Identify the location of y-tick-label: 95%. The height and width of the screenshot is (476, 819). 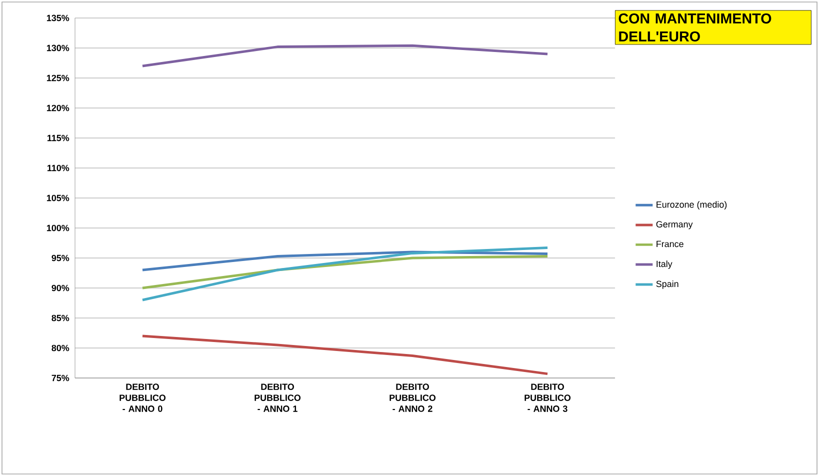
(61, 258).